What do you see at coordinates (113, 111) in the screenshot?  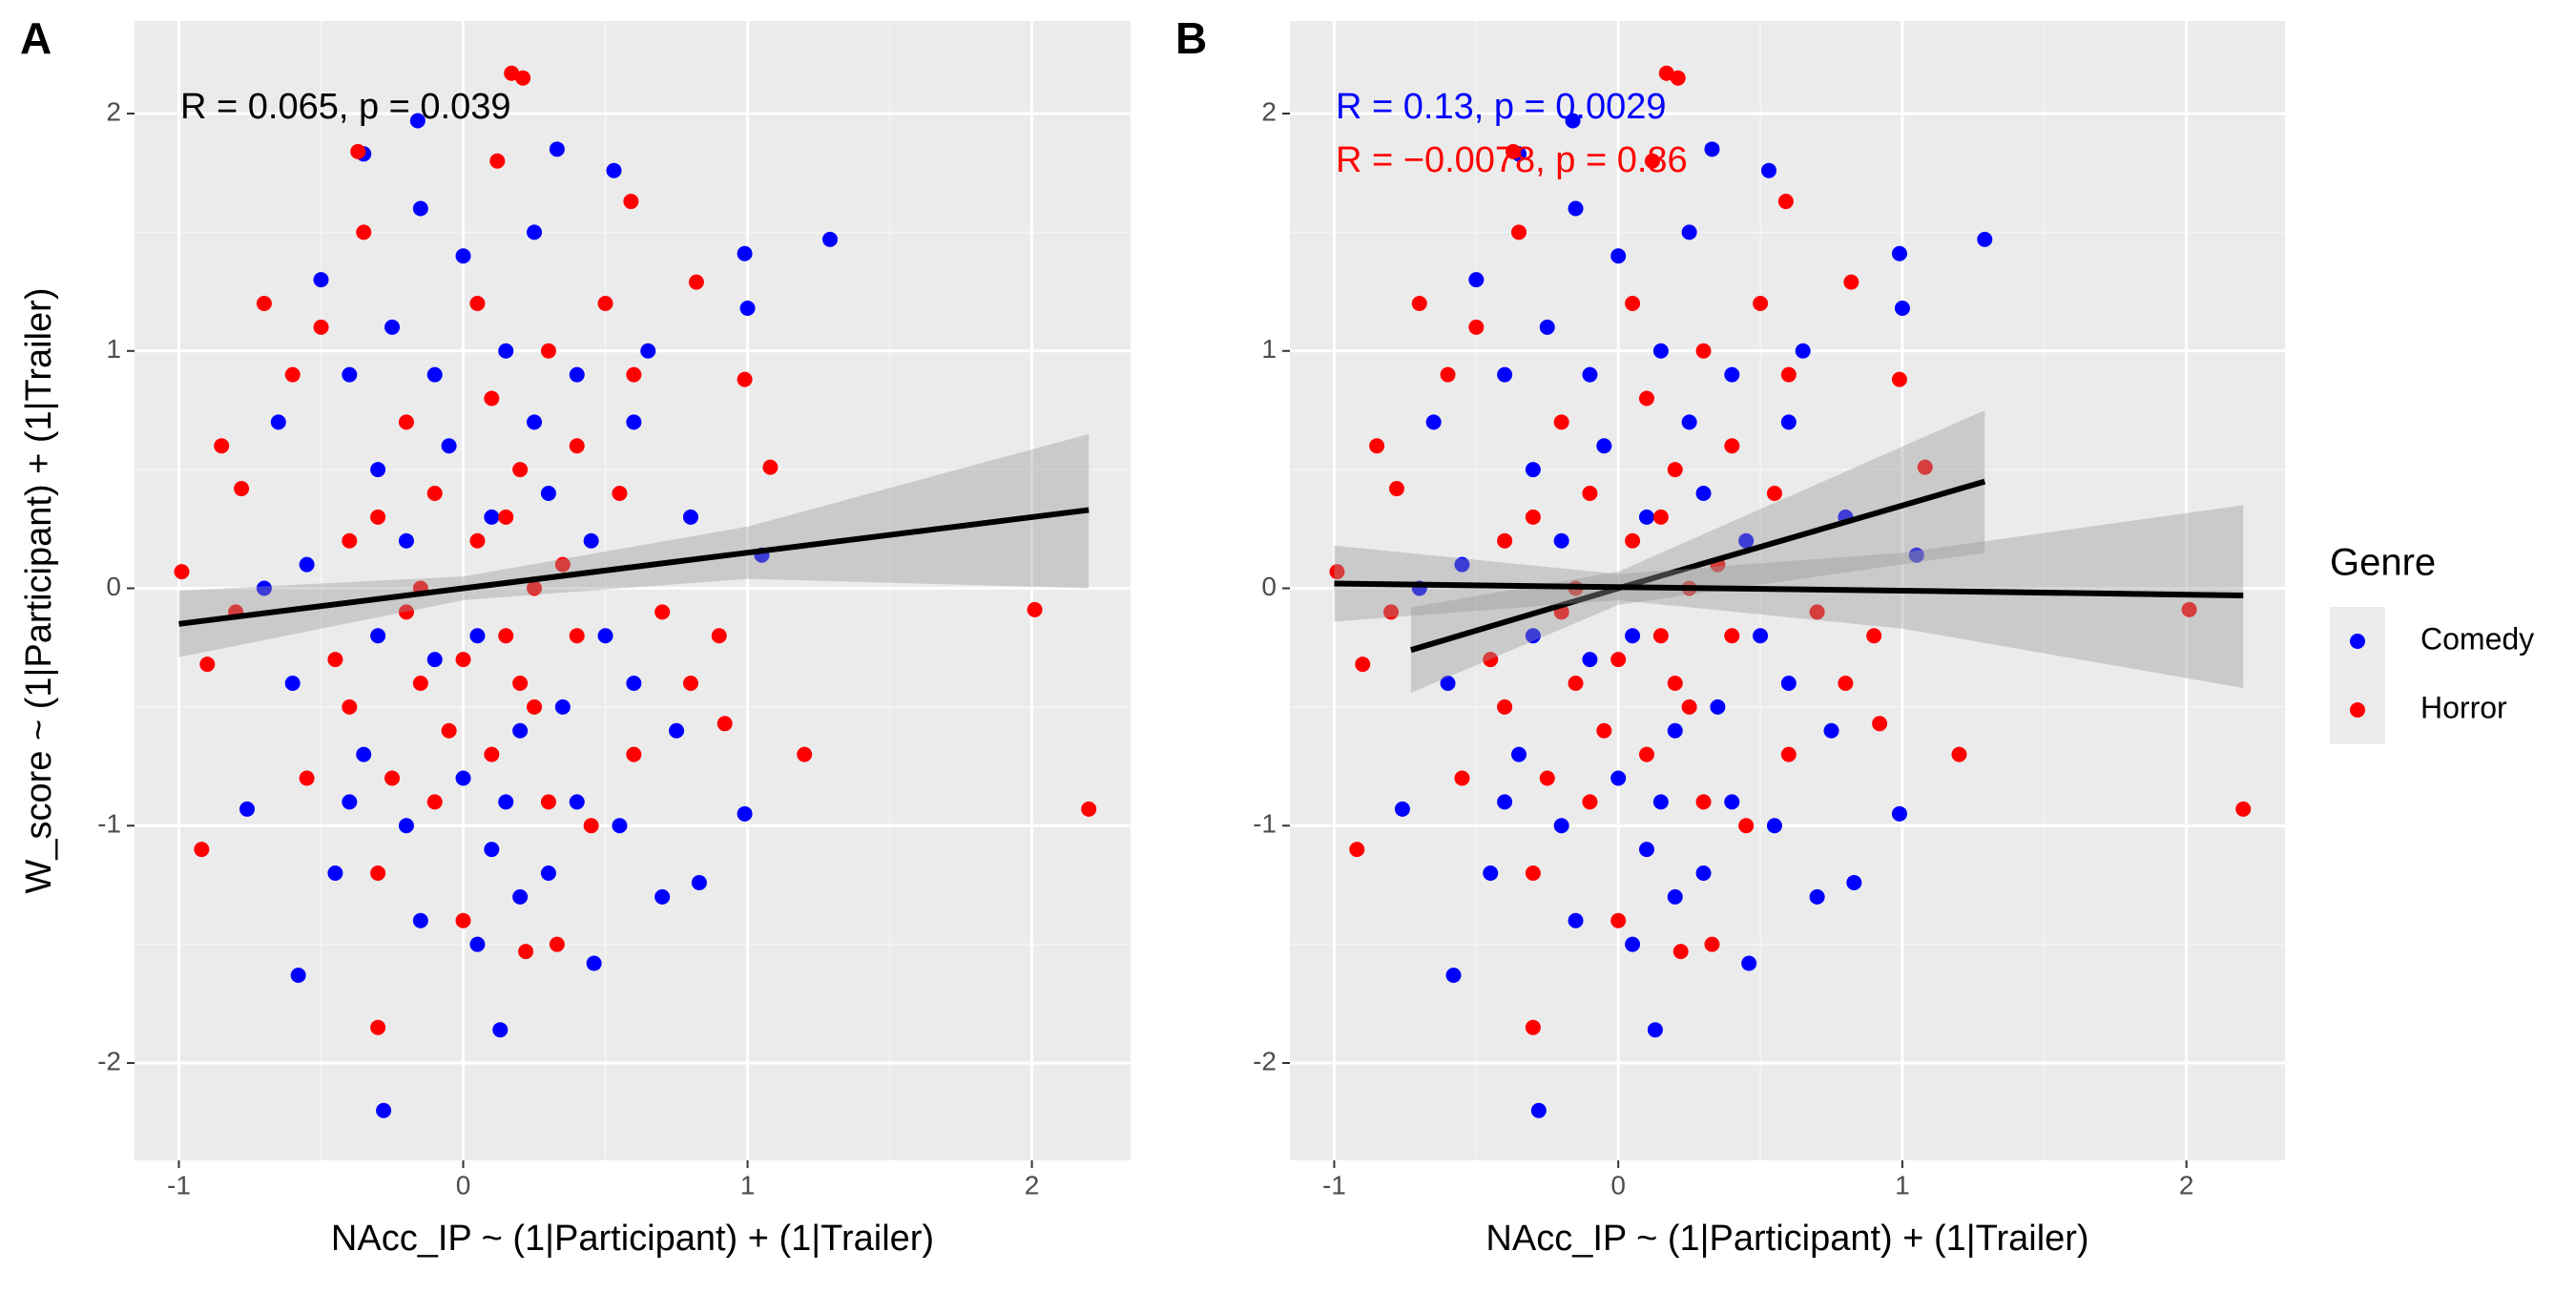 I see `y-tick-label: 2` at bounding box center [113, 111].